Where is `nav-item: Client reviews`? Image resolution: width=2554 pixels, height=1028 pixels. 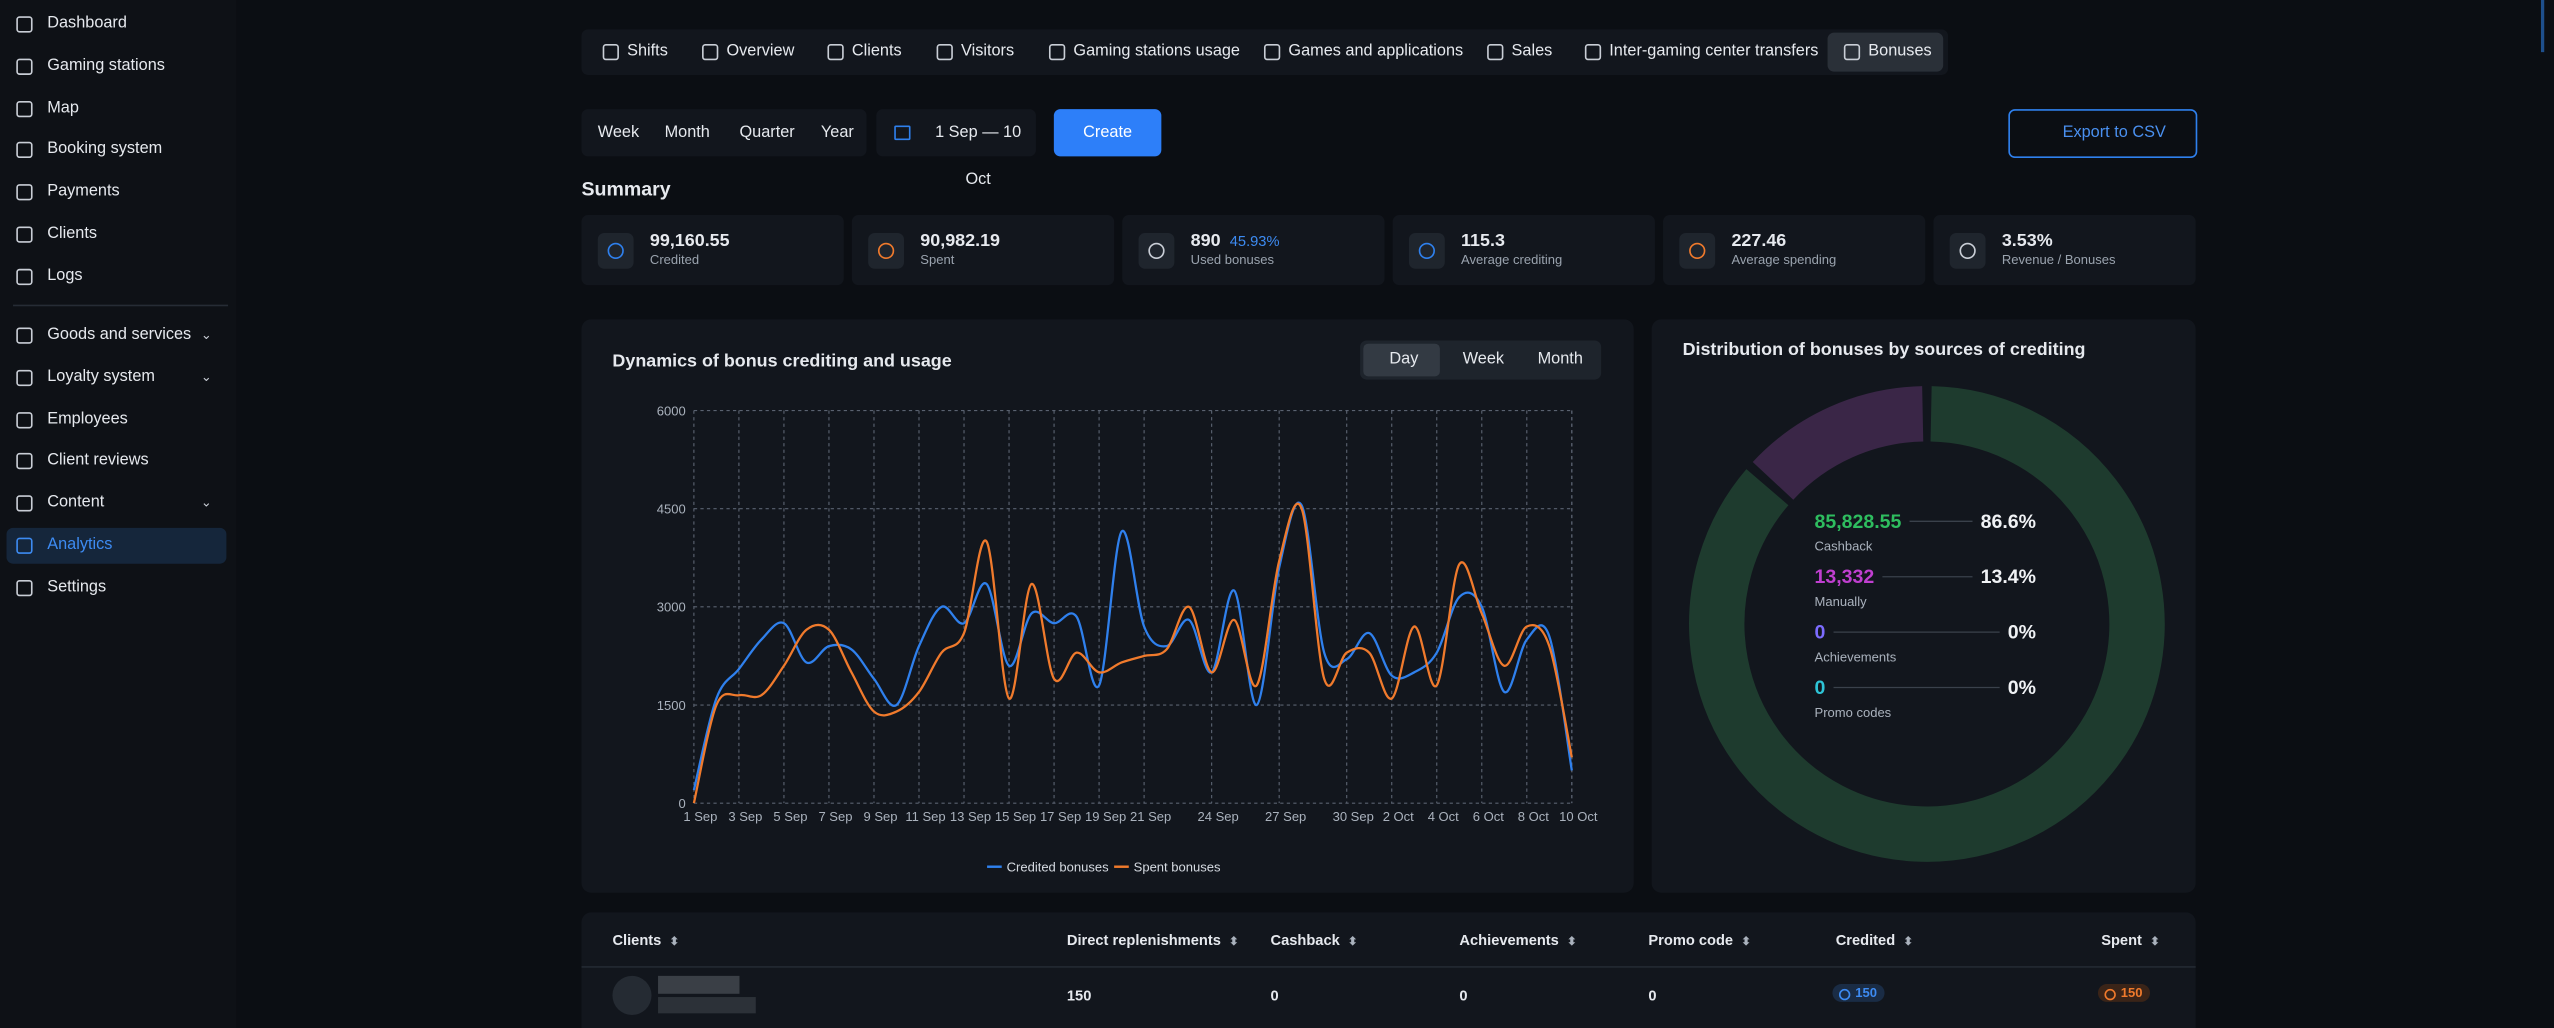 nav-item: Client reviews is located at coordinates (117, 462).